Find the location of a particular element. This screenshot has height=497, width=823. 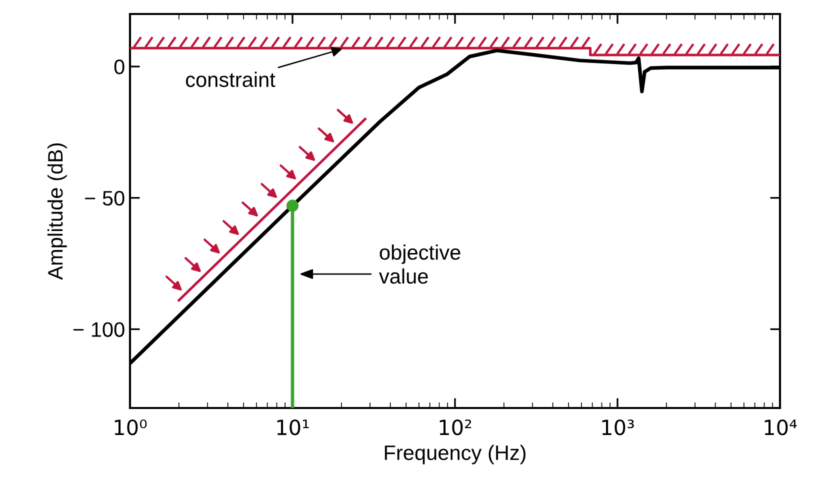

annotation: constraint is located at coordinates (231, 80).